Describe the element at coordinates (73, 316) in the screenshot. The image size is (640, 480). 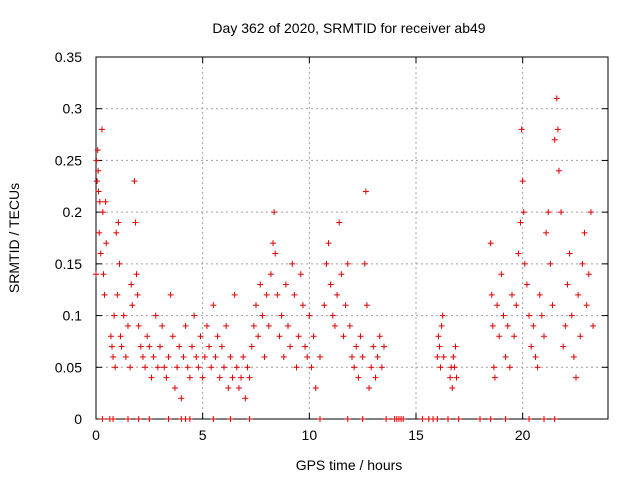
I see `y-tick-label: 0.1` at that location.